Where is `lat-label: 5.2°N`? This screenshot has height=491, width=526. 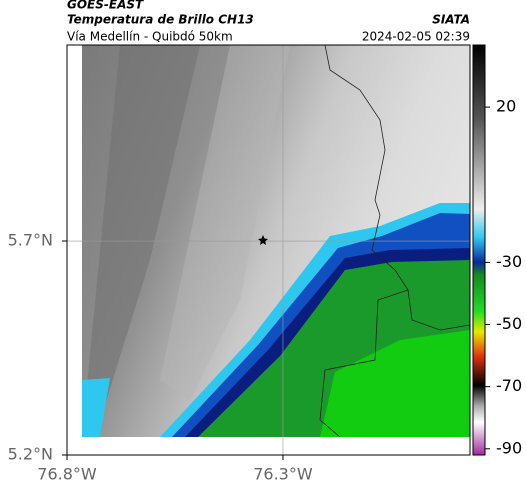
lat-label: 5.2°N is located at coordinates (30, 454).